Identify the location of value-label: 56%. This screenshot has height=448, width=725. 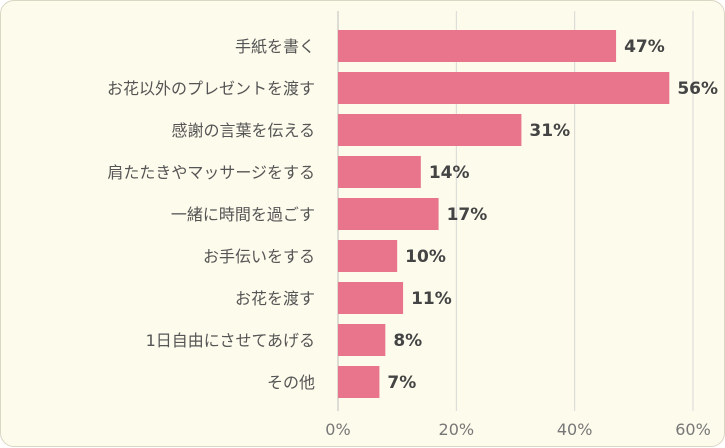
(697, 89).